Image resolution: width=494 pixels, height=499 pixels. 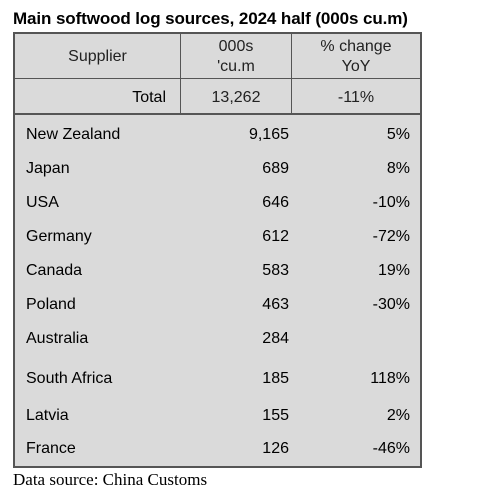 What do you see at coordinates (398, 168) in the screenshot?
I see `row-change: 8%` at bounding box center [398, 168].